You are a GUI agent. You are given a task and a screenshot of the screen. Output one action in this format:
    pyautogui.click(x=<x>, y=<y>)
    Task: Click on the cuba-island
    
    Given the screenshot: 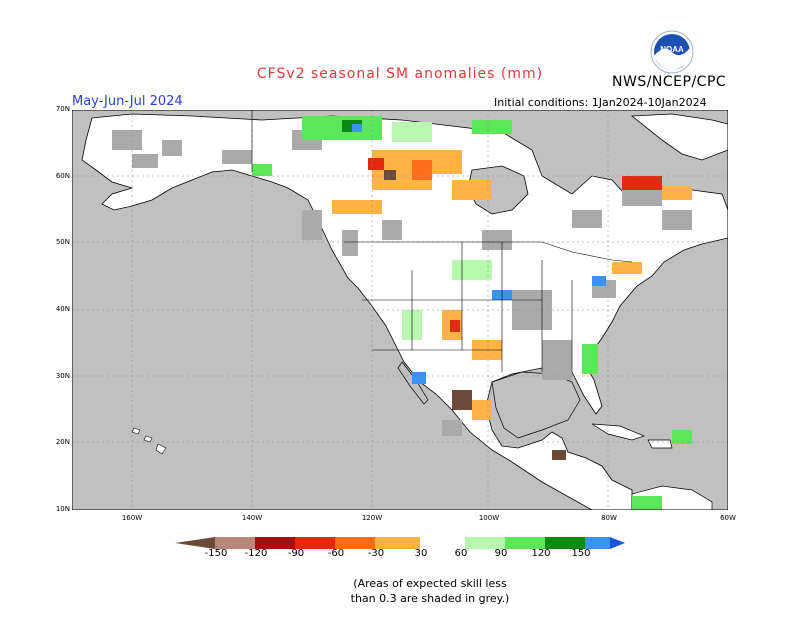 What is the action you would take?
    pyautogui.click(x=618, y=432)
    